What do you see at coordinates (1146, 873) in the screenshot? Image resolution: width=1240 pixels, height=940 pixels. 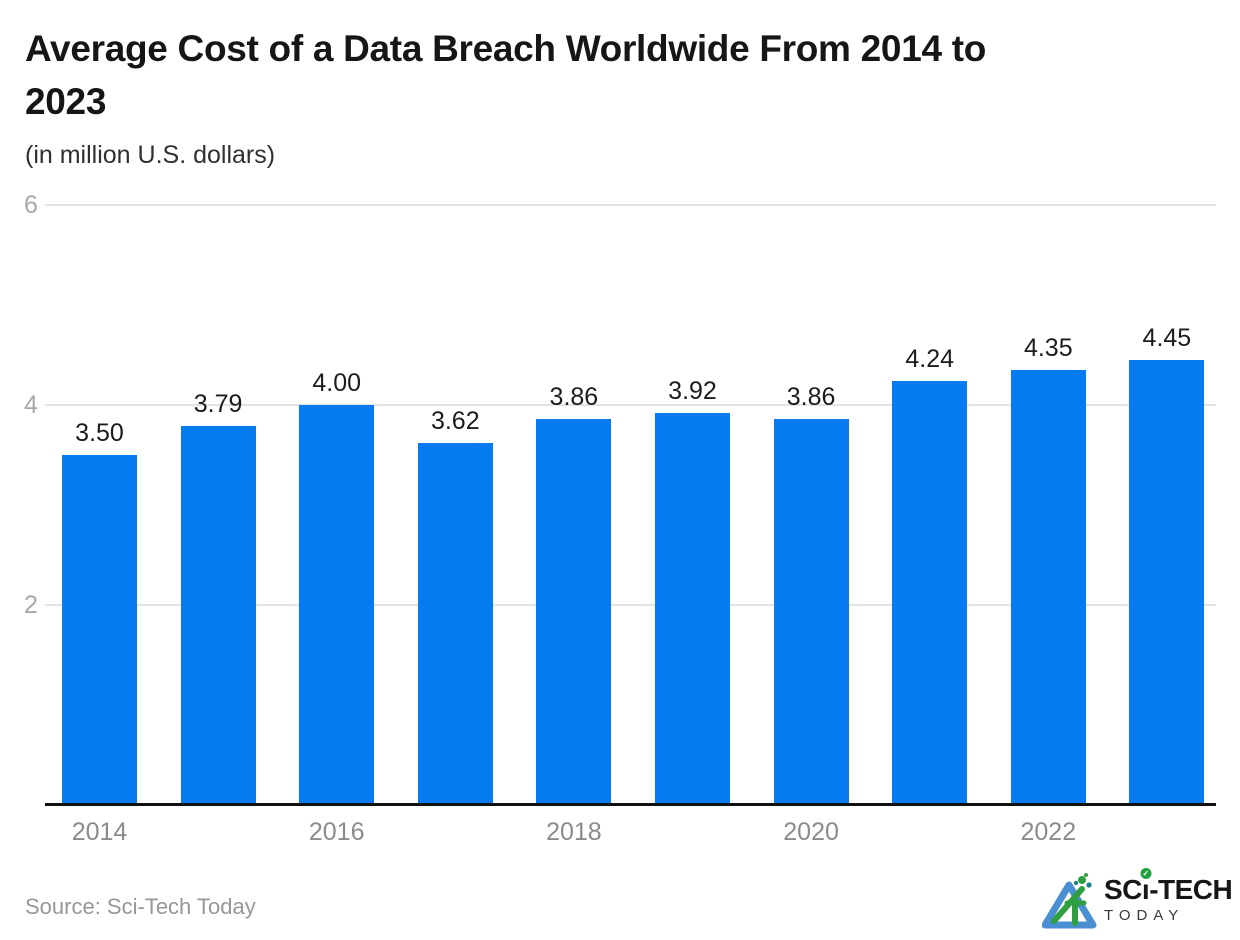 I see `check-icon: ✓` at bounding box center [1146, 873].